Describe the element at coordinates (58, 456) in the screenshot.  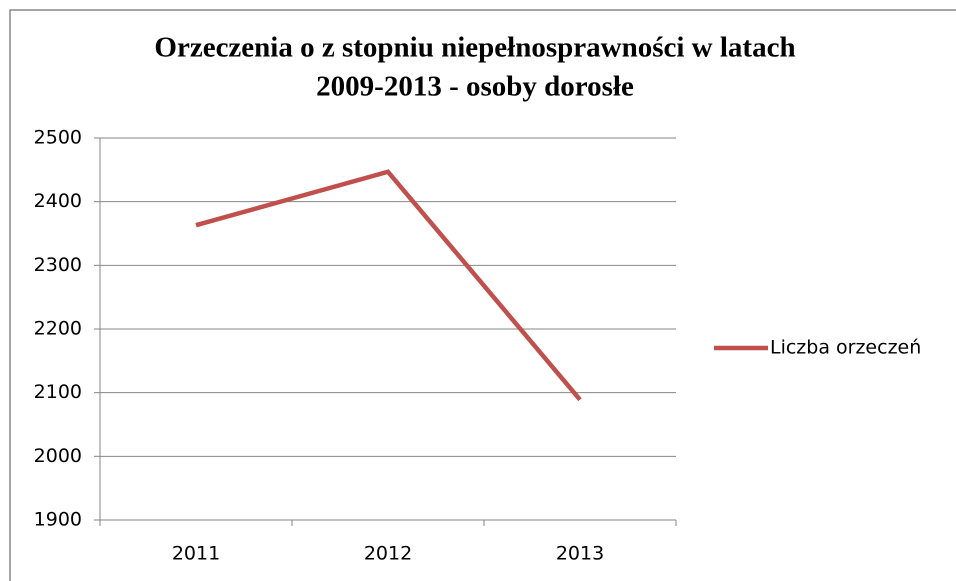
I see `y-tick-label: 2000` at that location.